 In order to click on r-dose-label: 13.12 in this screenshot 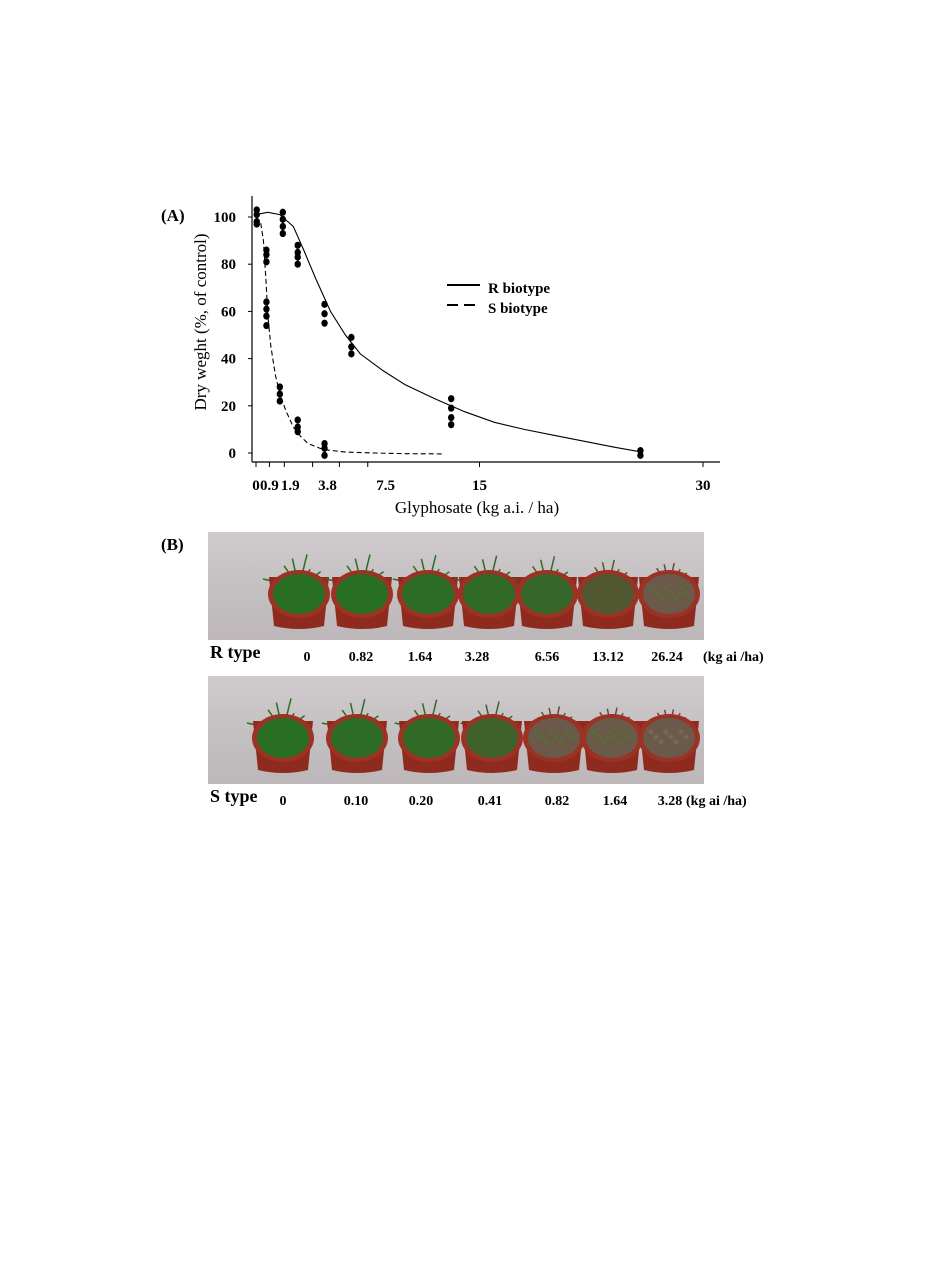, I will do `click(608, 657)`.